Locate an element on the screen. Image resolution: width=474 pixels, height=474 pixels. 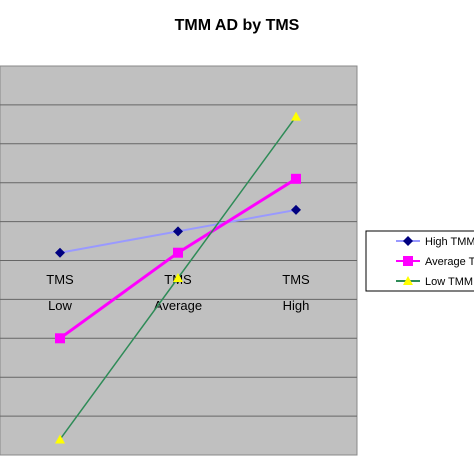
category-label: Average is located at coordinates (178, 305).